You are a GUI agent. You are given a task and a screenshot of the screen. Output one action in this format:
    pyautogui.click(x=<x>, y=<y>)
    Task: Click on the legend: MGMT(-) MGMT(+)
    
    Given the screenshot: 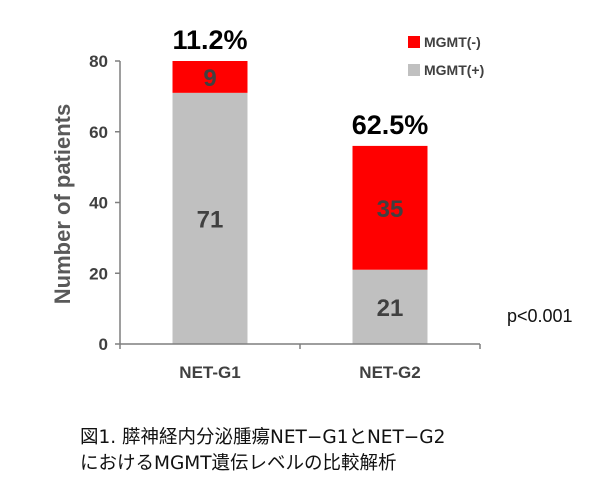 What is the action you would take?
    pyautogui.click(x=446, y=56)
    